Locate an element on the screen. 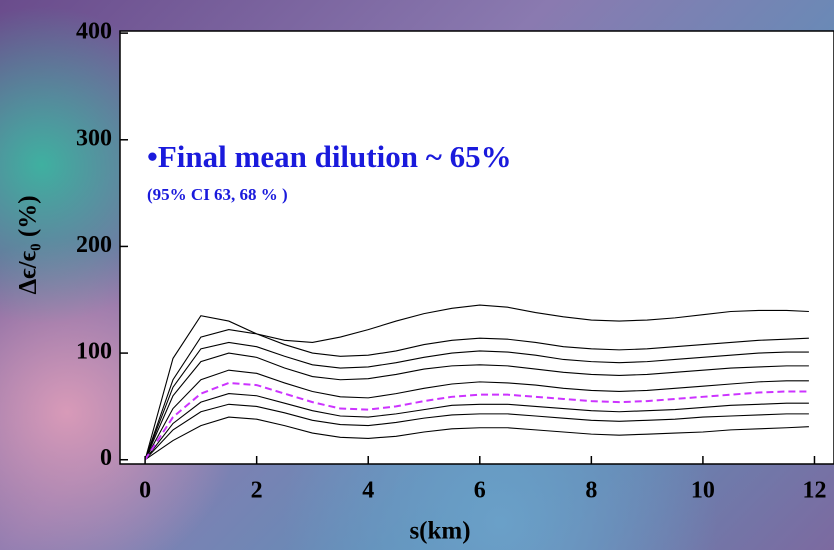 The height and width of the screenshot is (550, 834). x-tick-label: 12 is located at coordinates (814, 491).